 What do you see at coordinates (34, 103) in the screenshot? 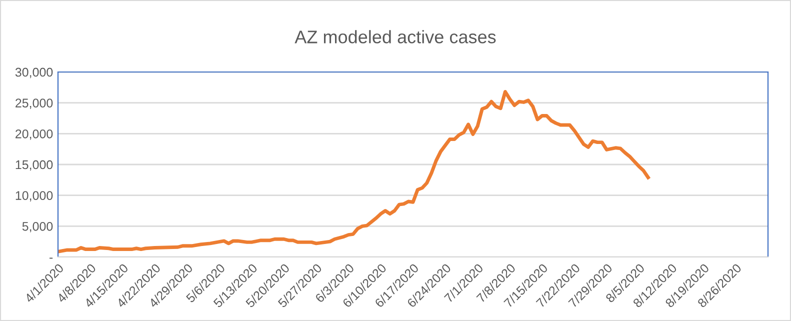
I see `y-tick-label: 25,000` at bounding box center [34, 103].